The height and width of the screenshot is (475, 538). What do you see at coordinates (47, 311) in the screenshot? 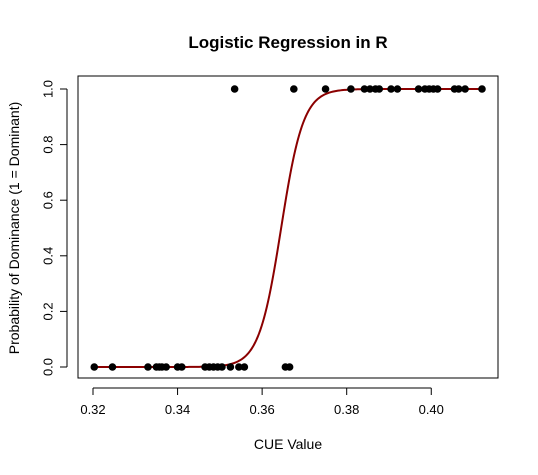
I see `y-tick-label: 0.2` at bounding box center [47, 311].